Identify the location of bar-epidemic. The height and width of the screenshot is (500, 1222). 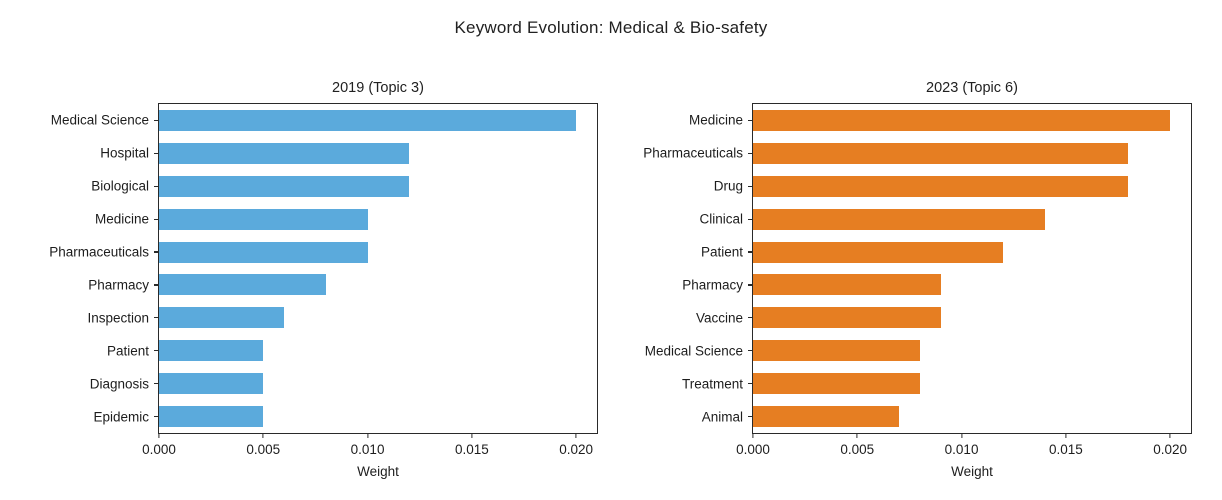
(211, 417).